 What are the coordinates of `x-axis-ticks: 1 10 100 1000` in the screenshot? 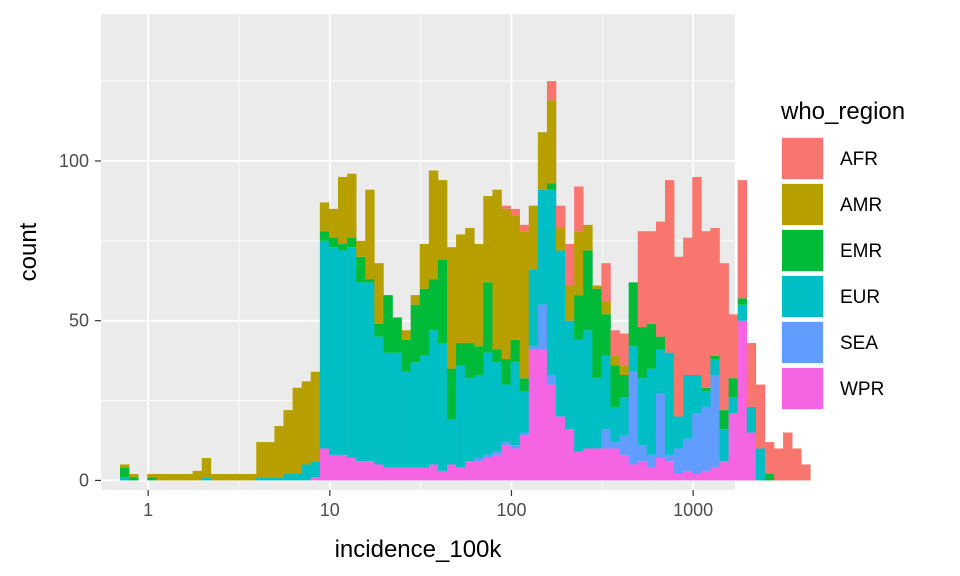 It's located at (428, 505).